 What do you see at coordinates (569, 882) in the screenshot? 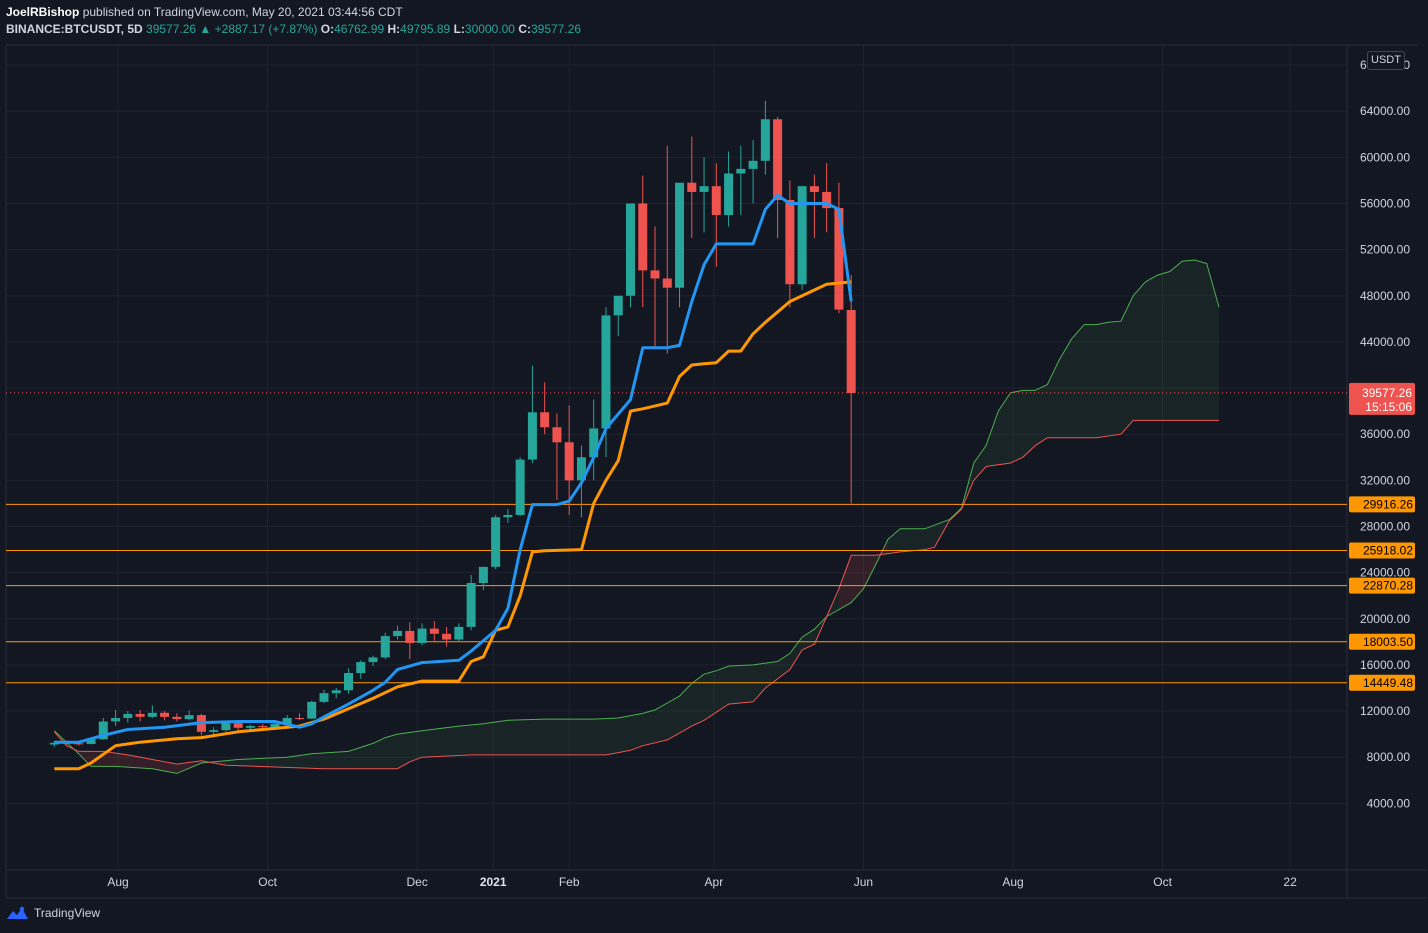
I see `x-tick-label: Feb` at bounding box center [569, 882].